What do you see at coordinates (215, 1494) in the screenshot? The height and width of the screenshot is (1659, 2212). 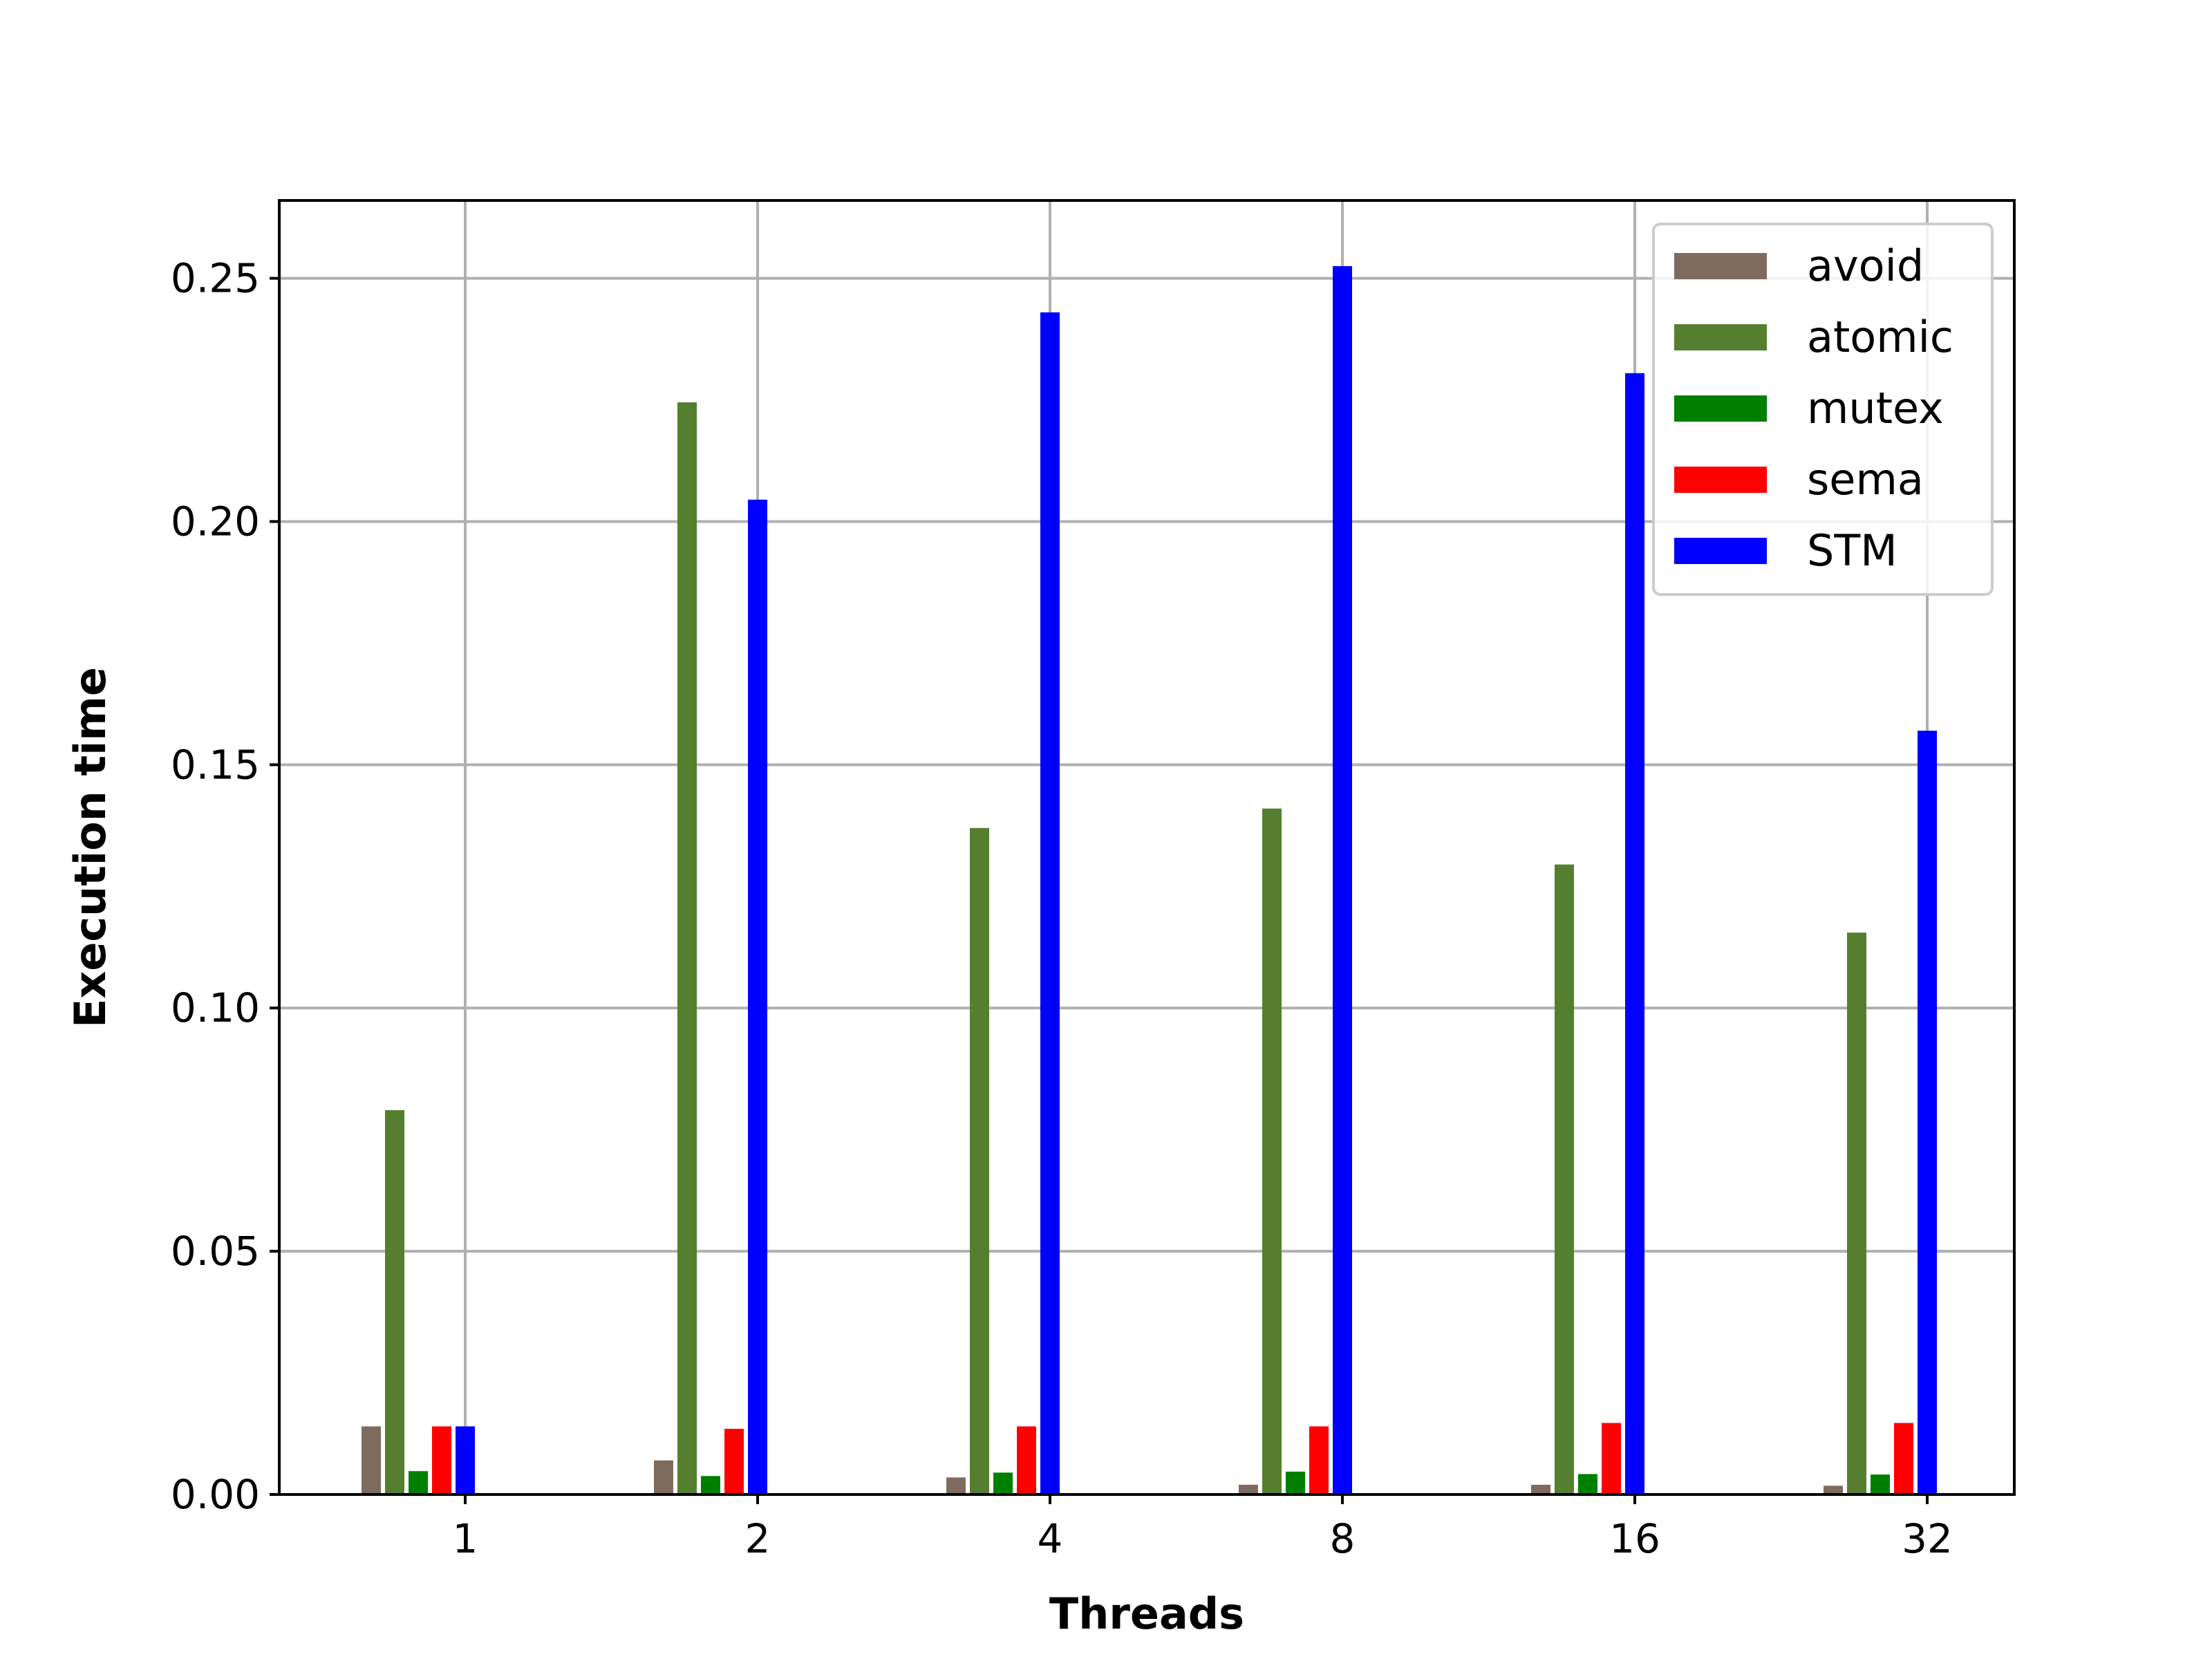 I see `y-tick-label: 0.00` at bounding box center [215, 1494].